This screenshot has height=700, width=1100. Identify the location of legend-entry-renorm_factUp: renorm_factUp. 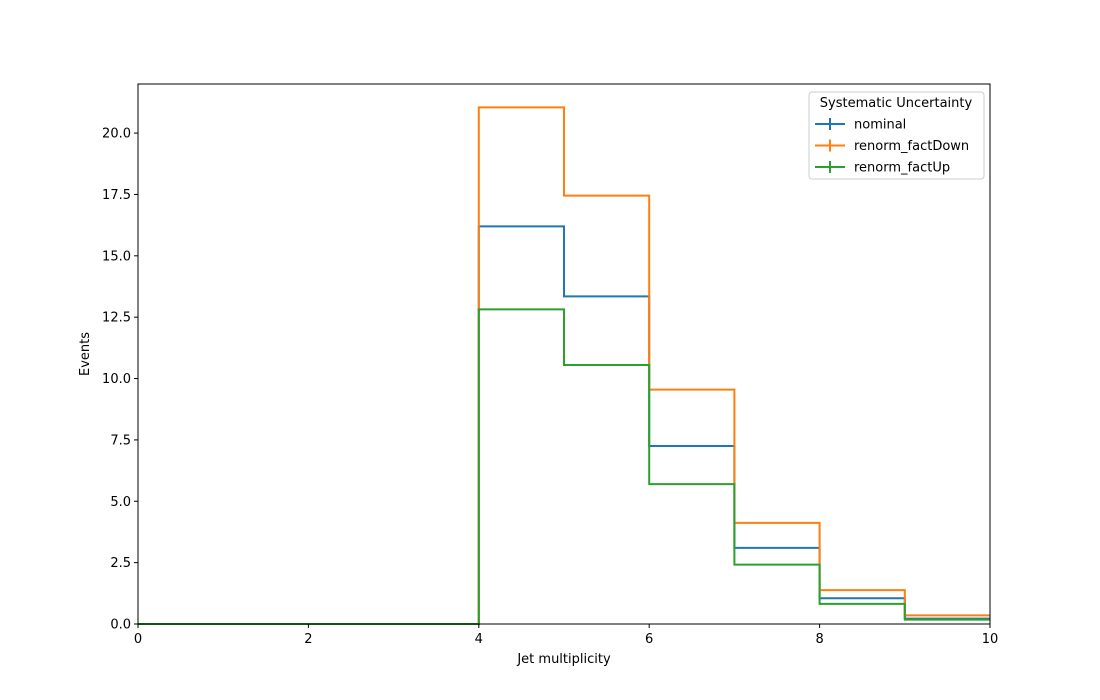
(882, 168).